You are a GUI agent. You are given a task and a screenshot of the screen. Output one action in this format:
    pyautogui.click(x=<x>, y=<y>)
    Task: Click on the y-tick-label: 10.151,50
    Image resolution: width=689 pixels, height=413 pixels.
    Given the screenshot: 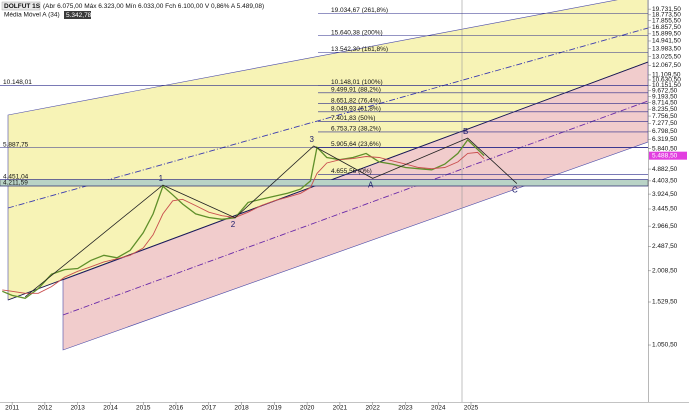 What is the action you would take?
    pyautogui.click(x=666, y=85)
    